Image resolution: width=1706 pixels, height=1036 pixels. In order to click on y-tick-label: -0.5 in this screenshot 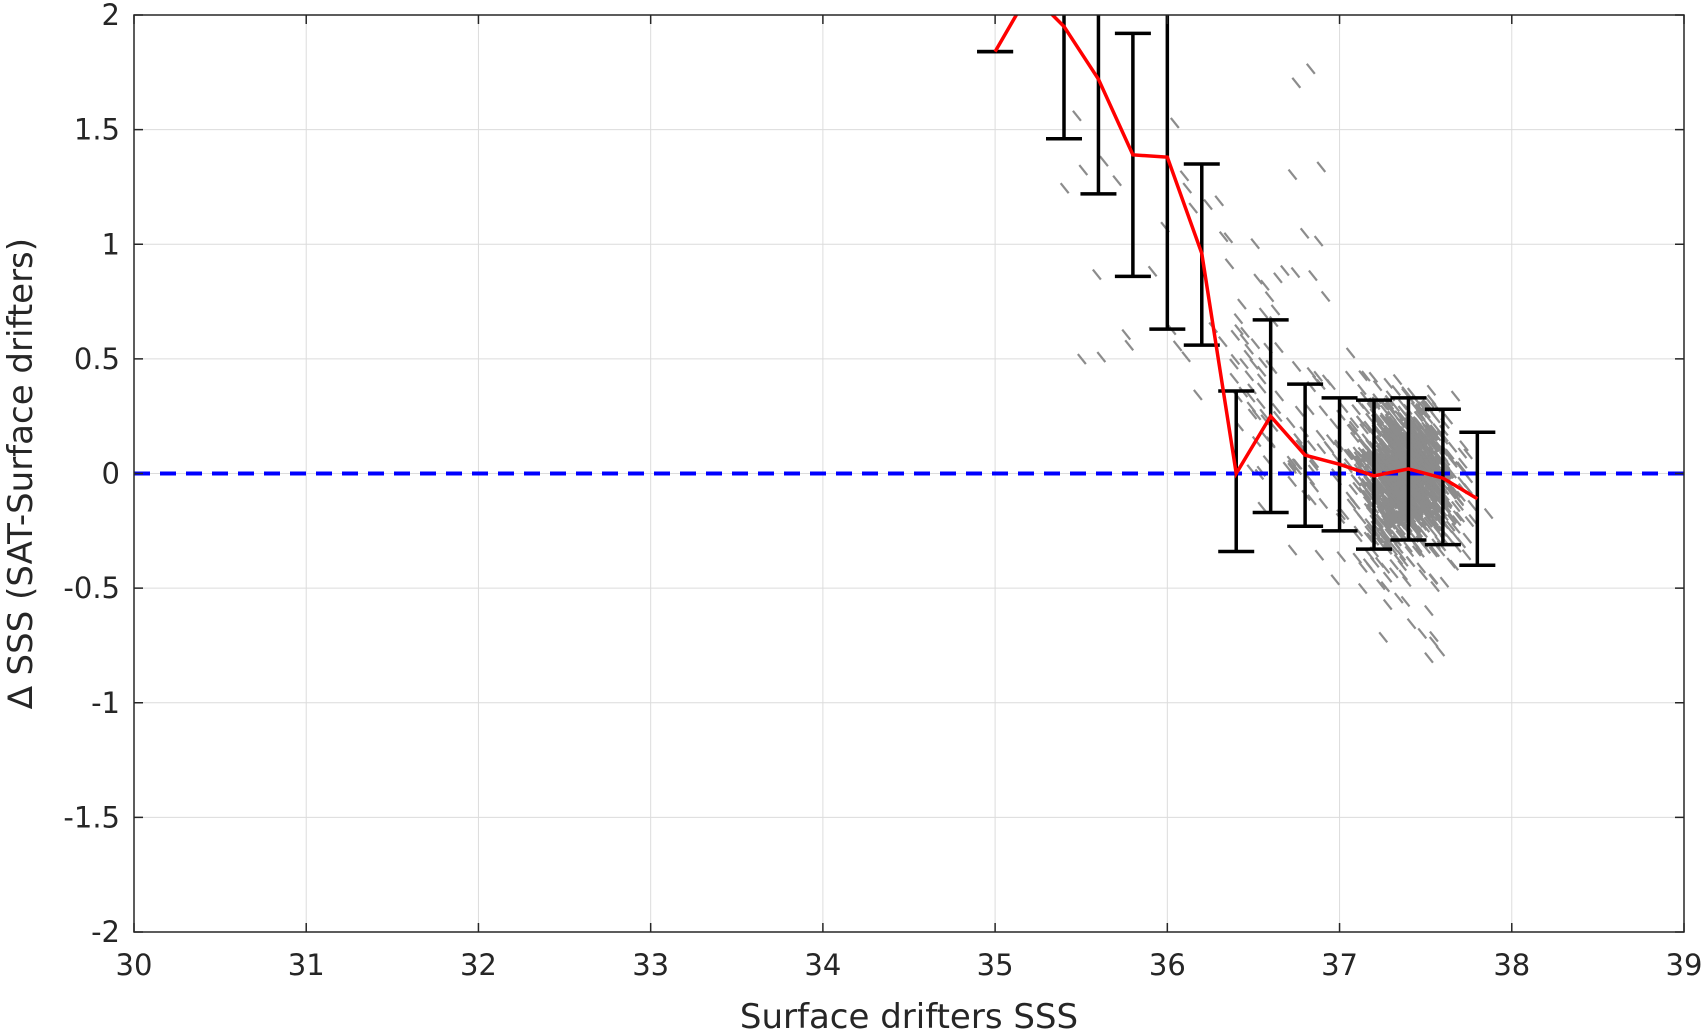, I will do `click(91, 588)`.